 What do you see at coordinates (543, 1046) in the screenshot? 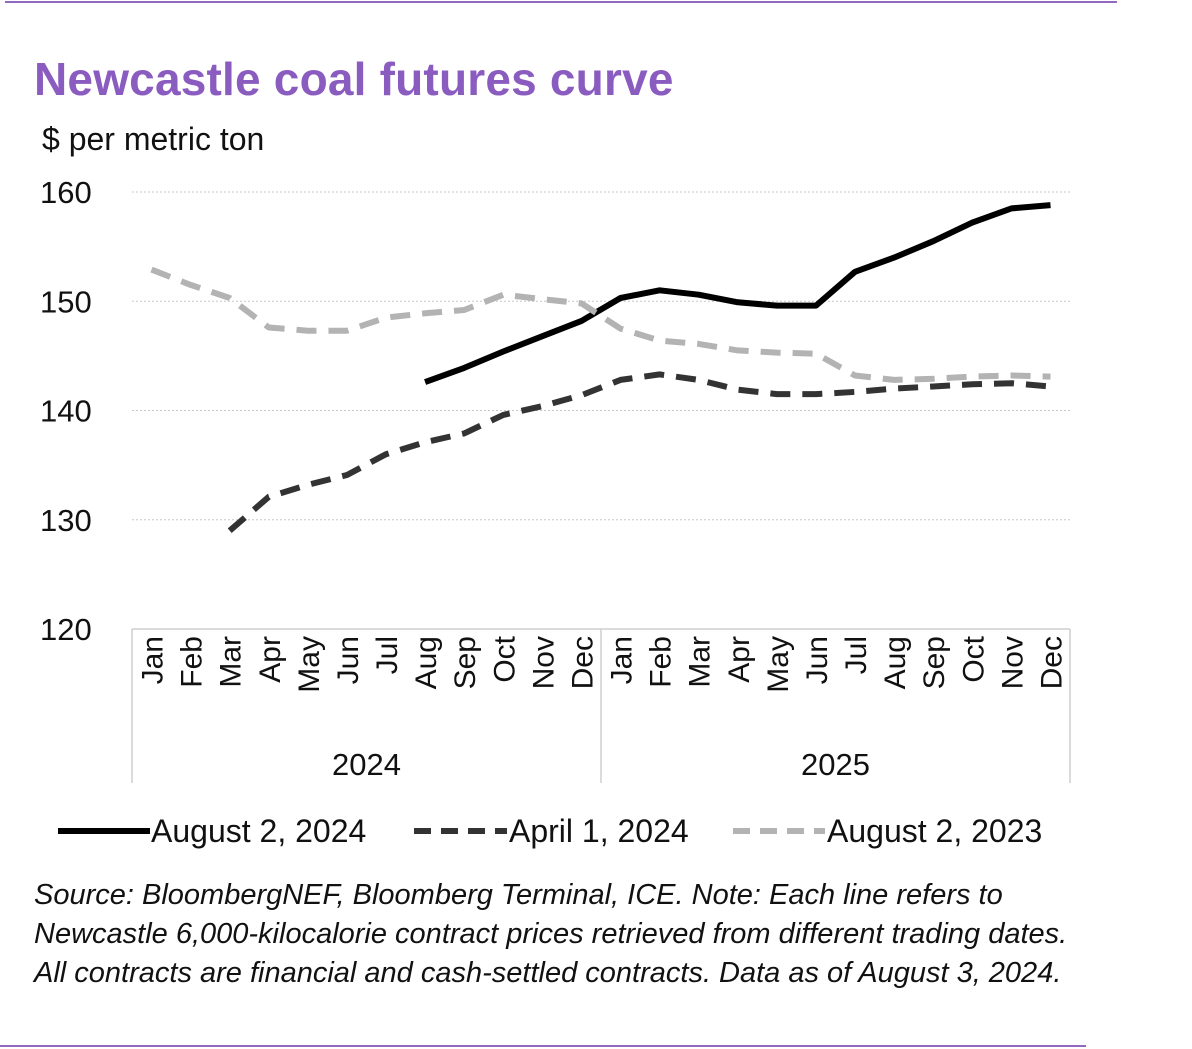
I see `bottom-rule` at bounding box center [543, 1046].